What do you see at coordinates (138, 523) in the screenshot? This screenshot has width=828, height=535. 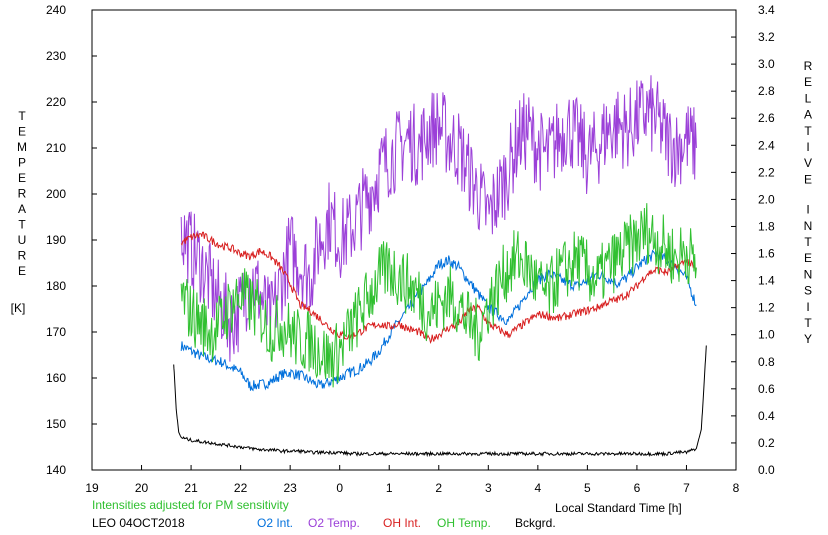 I see `station-label: LEO 04OCT2018` at bounding box center [138, 523].